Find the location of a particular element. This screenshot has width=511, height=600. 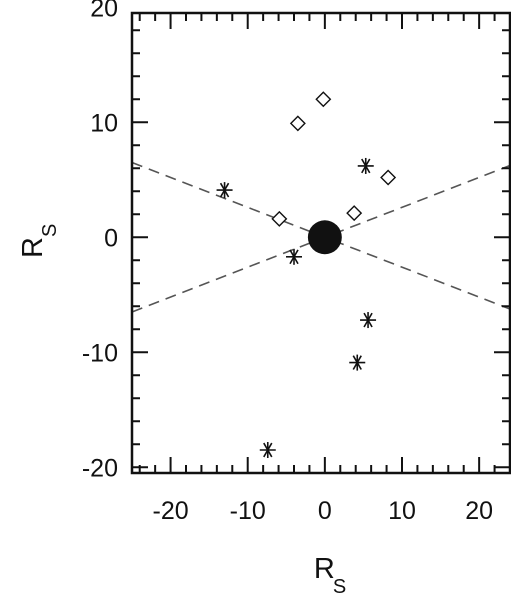

y-axis-label-main: R is located at coordinates (33, 247).